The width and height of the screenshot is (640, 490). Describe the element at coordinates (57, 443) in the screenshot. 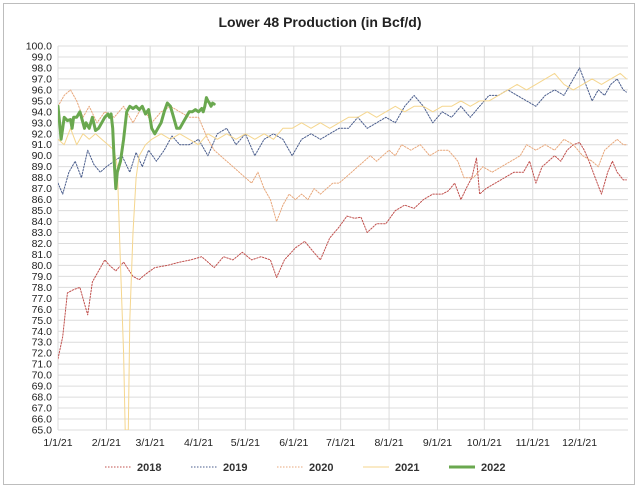

I see `x-tick-label: 1/1/21` at that location.